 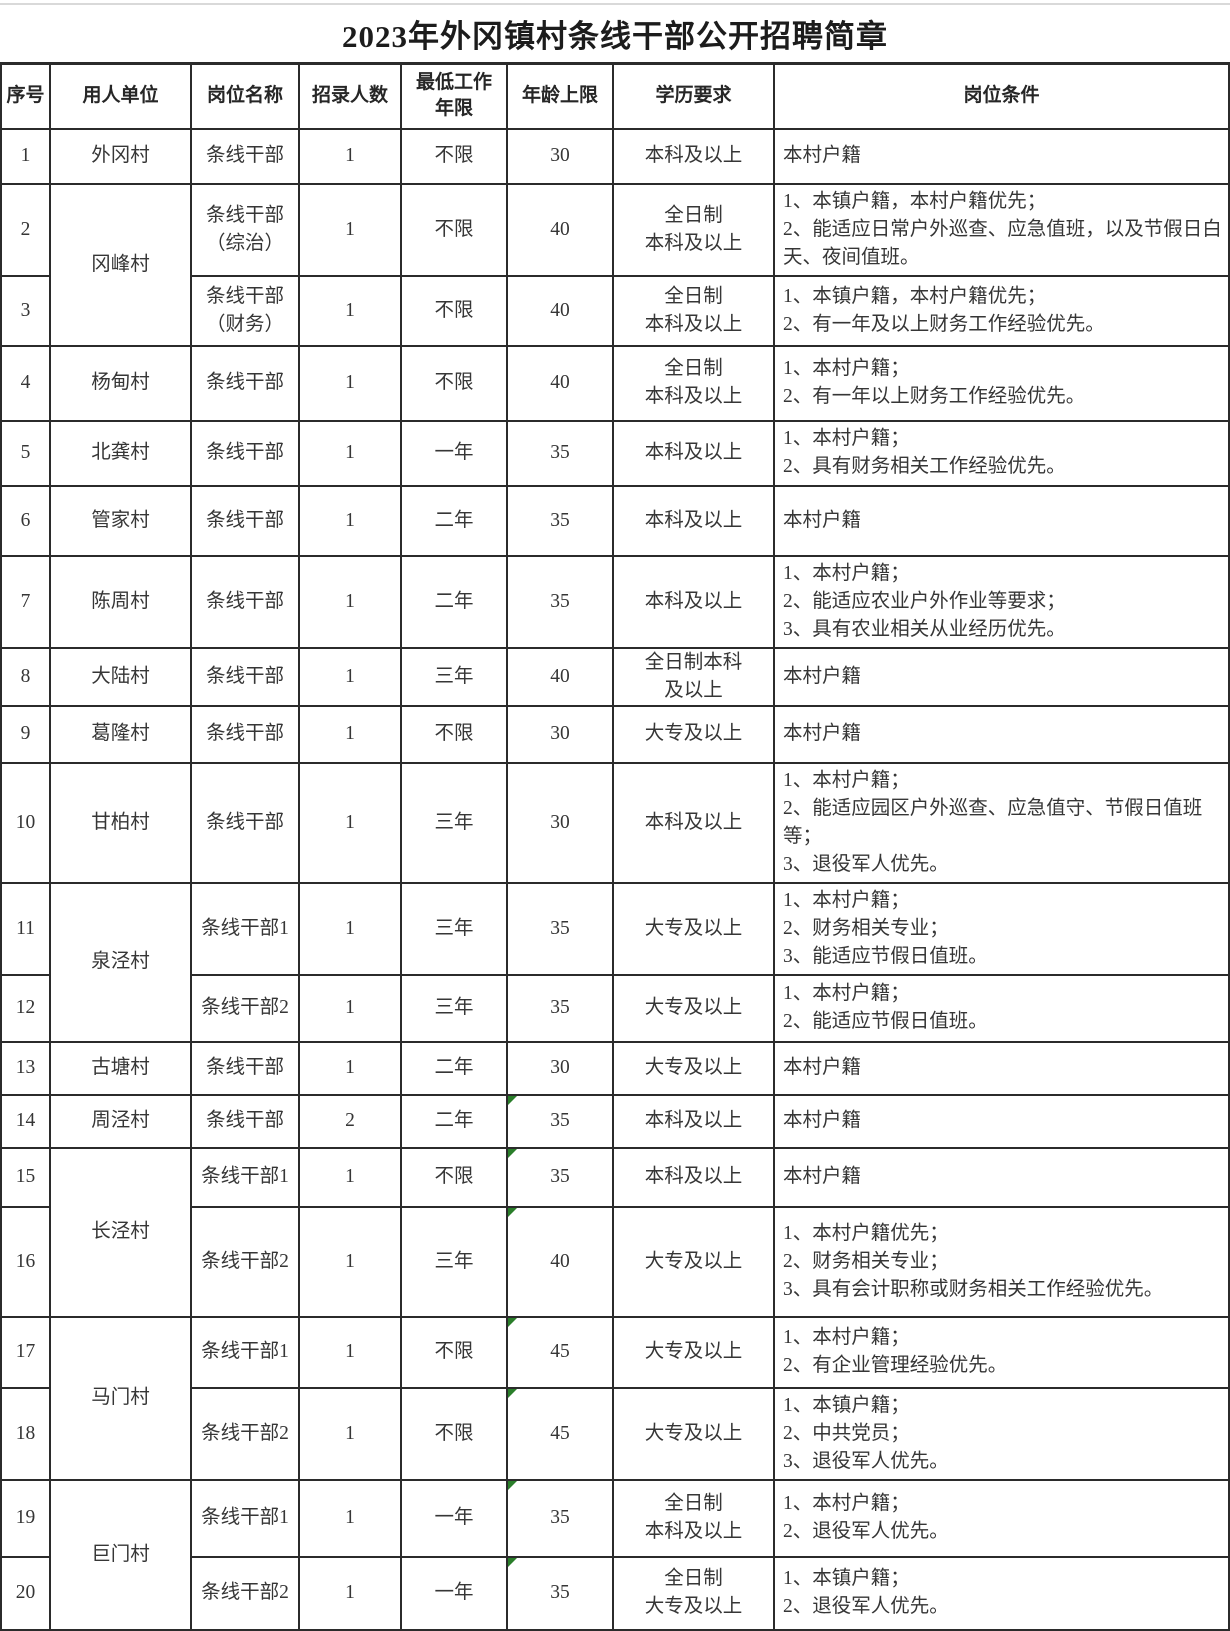 What do you see at coordinates (25, 96) in the screenshot?
I see `column-header-label: 序号` at bounding box center [25, 96].